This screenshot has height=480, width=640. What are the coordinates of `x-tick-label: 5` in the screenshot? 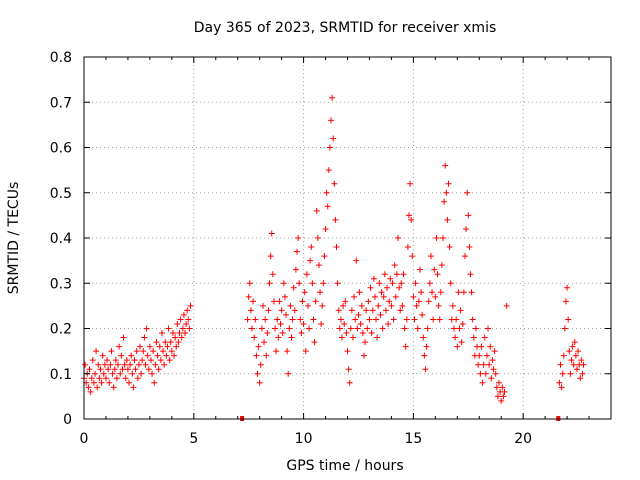 It's located at (193, 439).